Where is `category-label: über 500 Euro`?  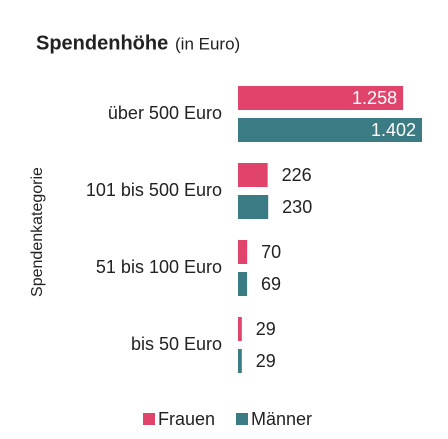
category-label: über 500 Euro is located at coordinates (165, 113).